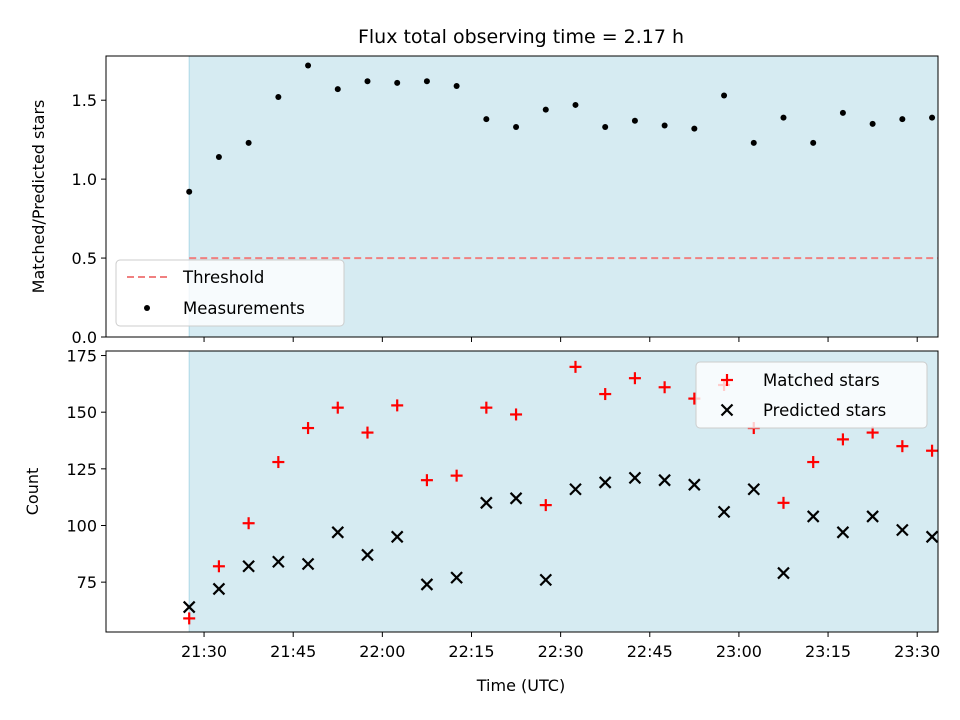  What do you see at coordinates (650, 651) in the screenshot?
I see `x-tick-label: 22:45` at bounding box center [650, 651].